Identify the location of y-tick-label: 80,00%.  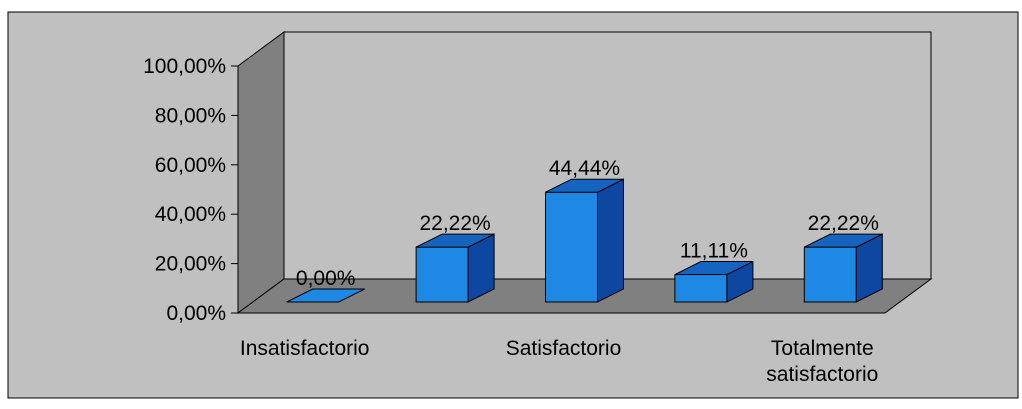
(190, 115).